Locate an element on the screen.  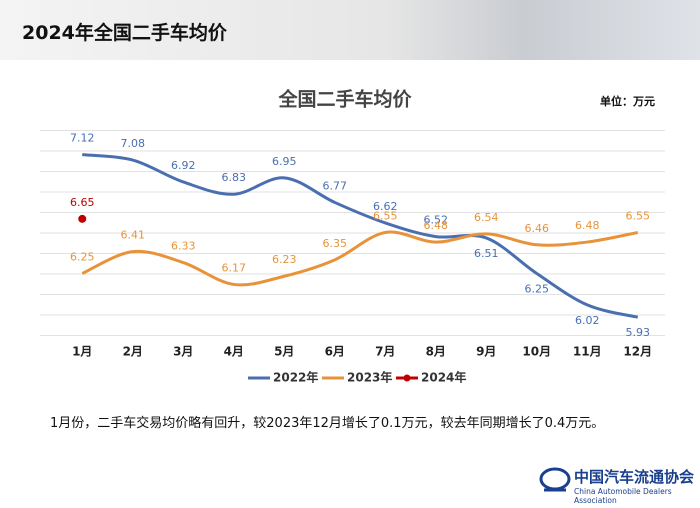
logo-english: China Automobile Dealers Association is located at coordinates (623, 496).